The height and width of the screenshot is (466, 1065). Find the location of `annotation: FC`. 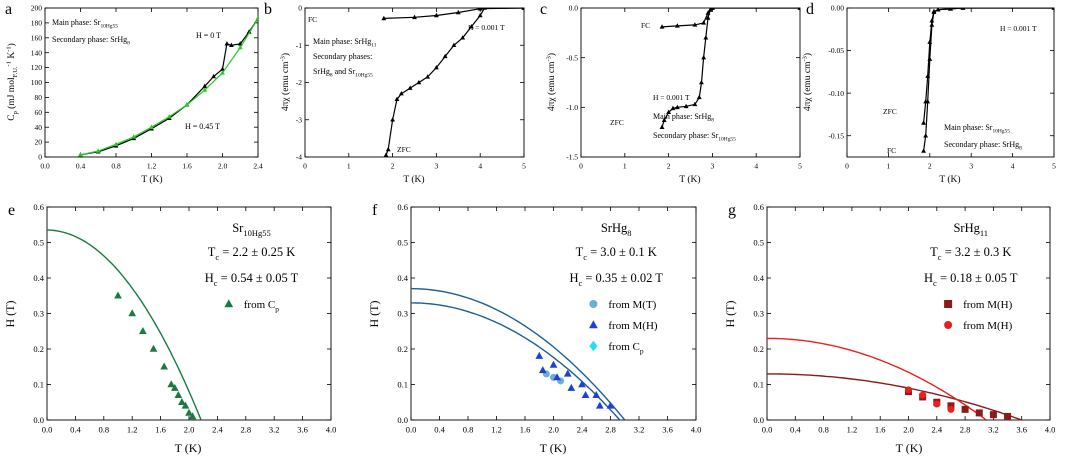

annotation: FC is located at coordinates (645, 25).